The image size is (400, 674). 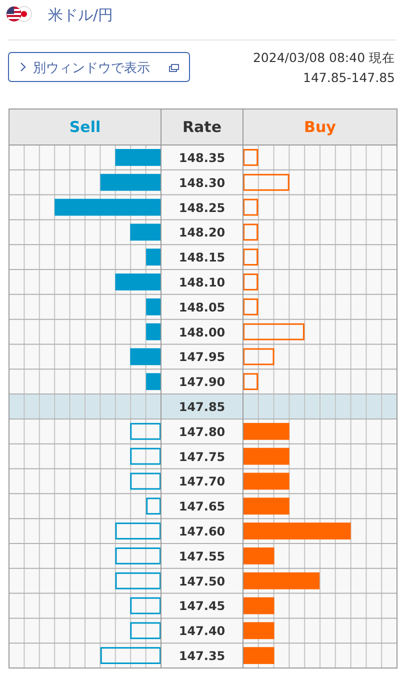 What do you see at coordinates (349, 77) in the screenshot?
I see `text: 147.85-147.85` at bounding box center [349, 77].